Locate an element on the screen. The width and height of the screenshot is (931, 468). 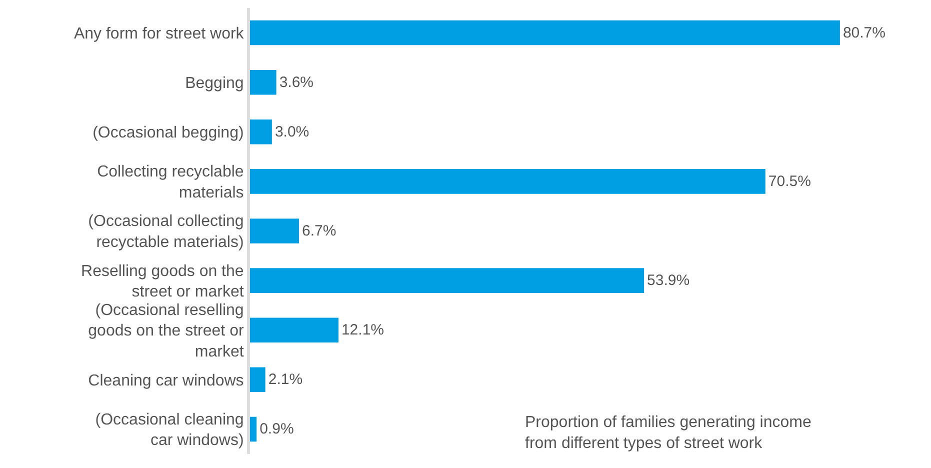
annotation: Proportion of families generating income from different types of street work is located at coordinates (668, 433).